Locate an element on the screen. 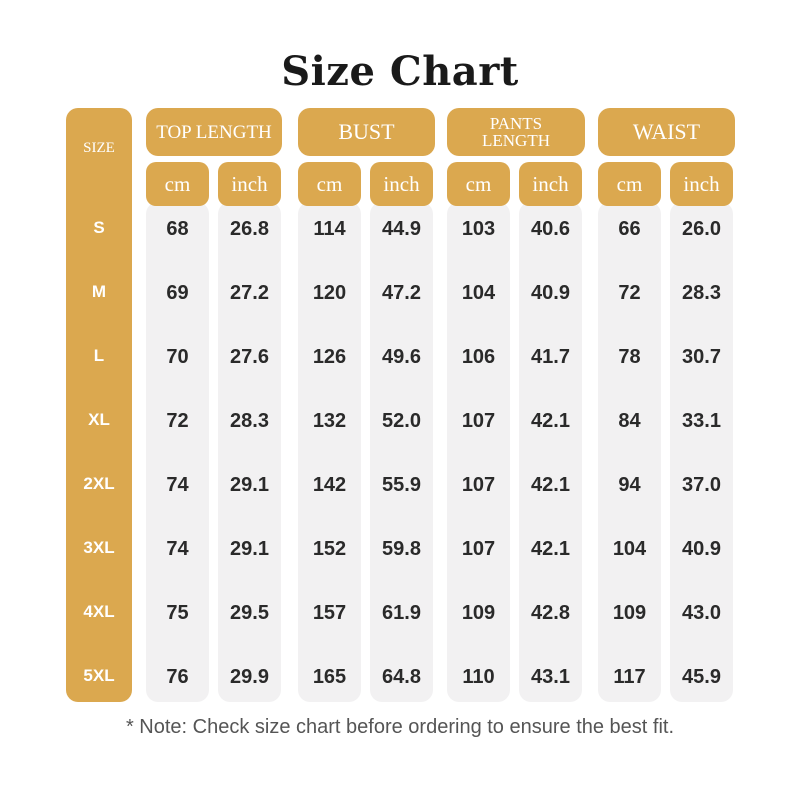  table-cell: 41.7 is located at coordinates (550, 357).